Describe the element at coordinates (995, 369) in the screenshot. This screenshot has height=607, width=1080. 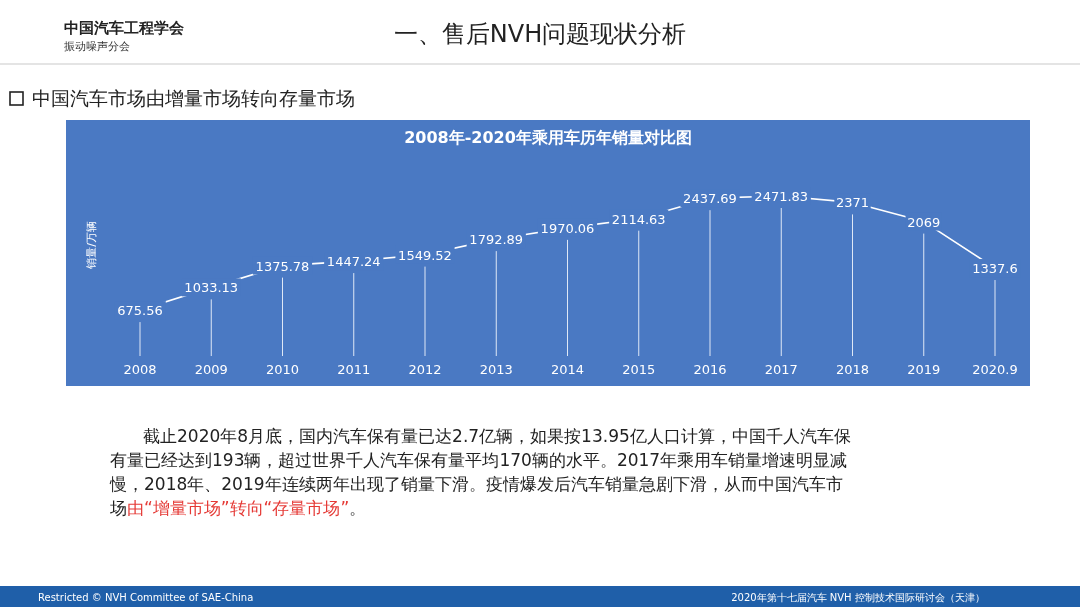
I see `x-tick-label: 2020.9` at that location.